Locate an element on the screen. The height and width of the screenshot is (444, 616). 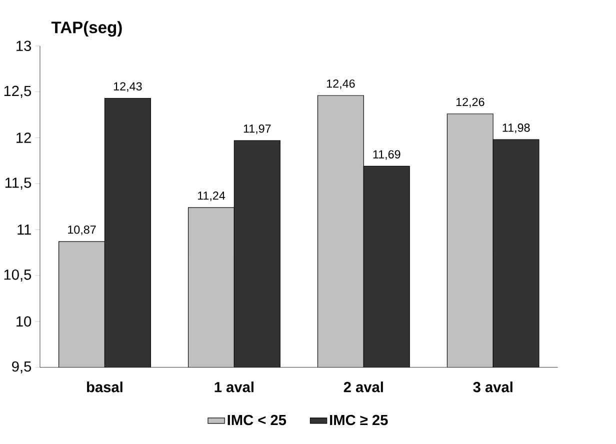
data-label: 12,43 is located at coordinates (128, 87).